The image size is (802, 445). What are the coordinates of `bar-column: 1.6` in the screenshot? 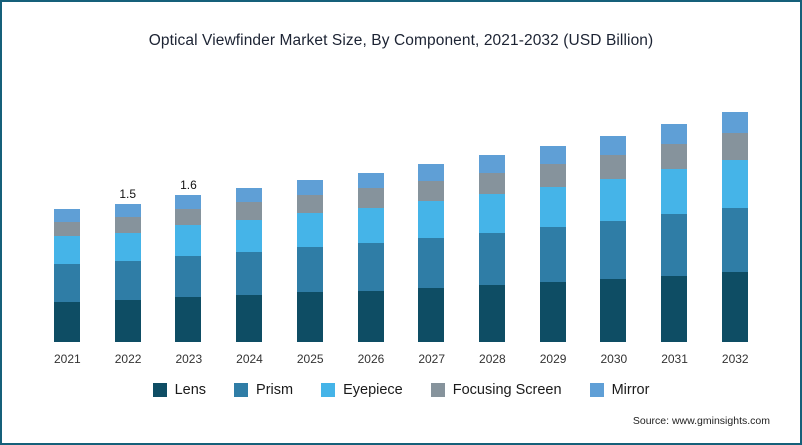 It's located at (188, 259).